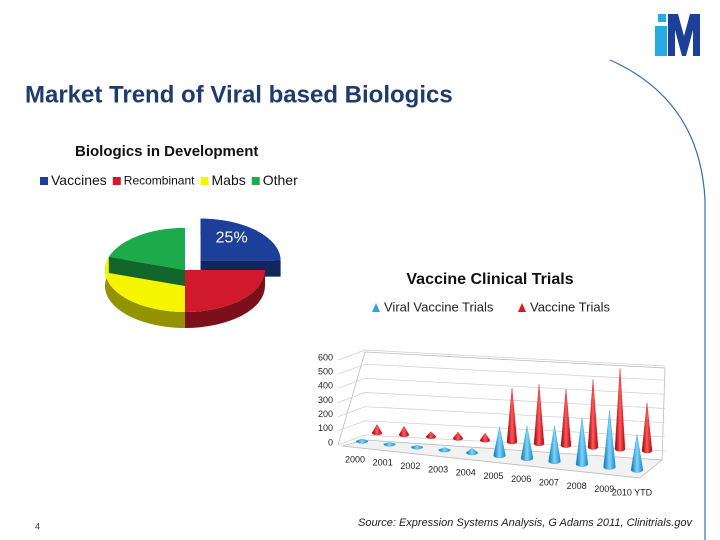  What do you see at coordinates (493, 476) in the screenshot?
I see `x-tick-label: 2005` at bounding box center [493, 476].